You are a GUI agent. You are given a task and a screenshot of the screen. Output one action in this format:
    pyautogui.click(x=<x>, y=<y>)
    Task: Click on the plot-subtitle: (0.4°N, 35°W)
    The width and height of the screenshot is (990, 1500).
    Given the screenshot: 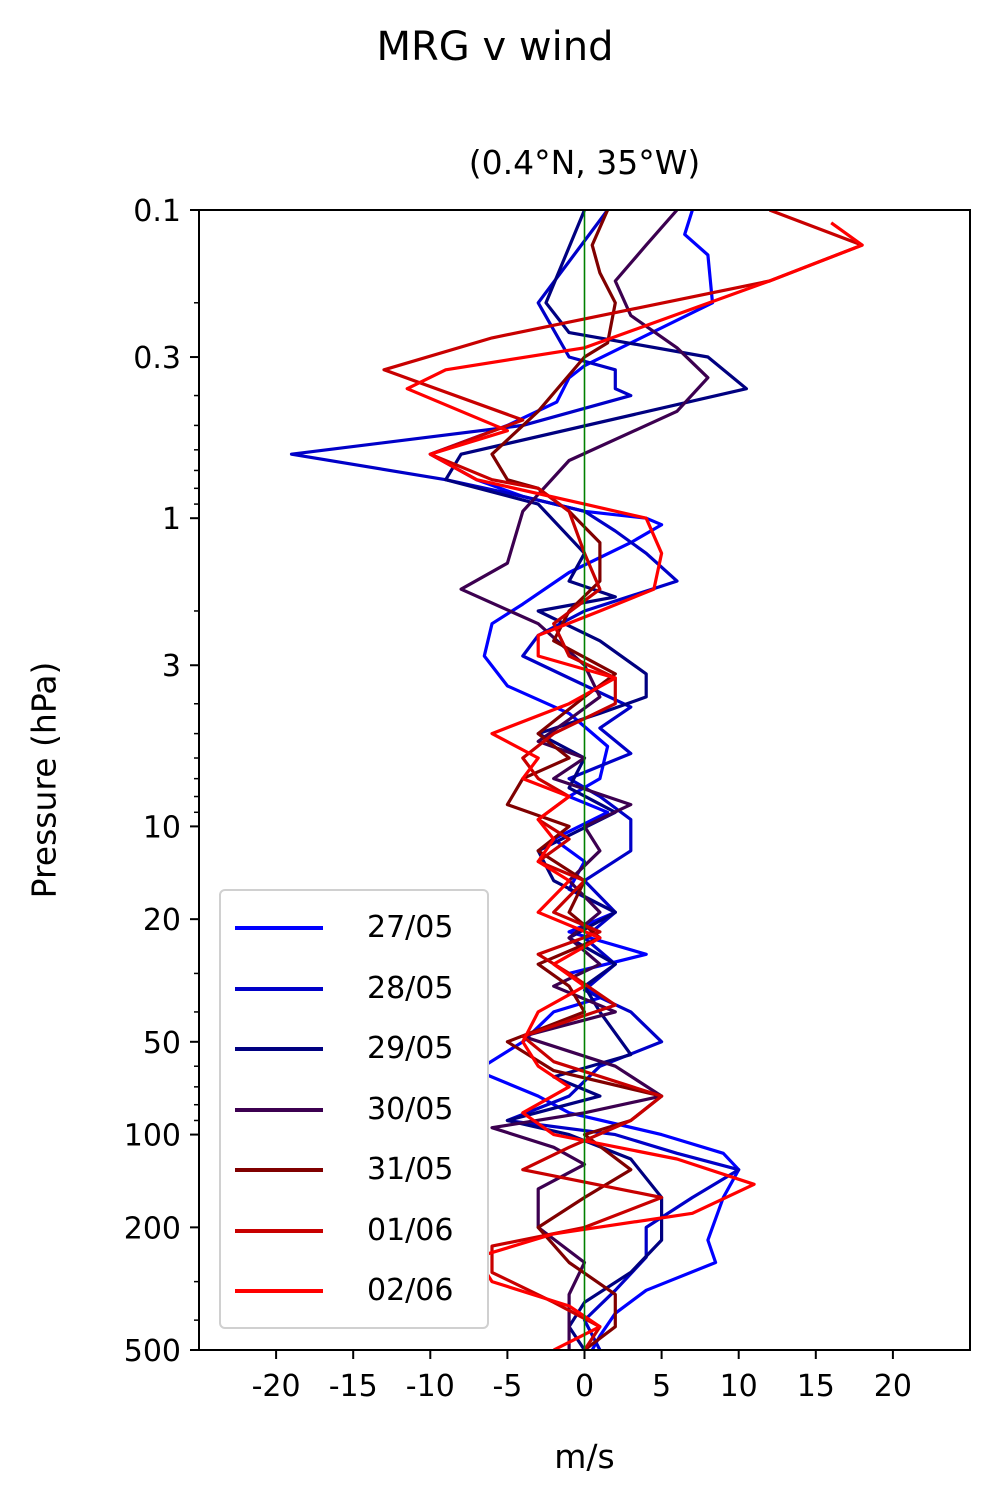 What is the action you would take?
    pyautogui.click(x=584, y=162)
    